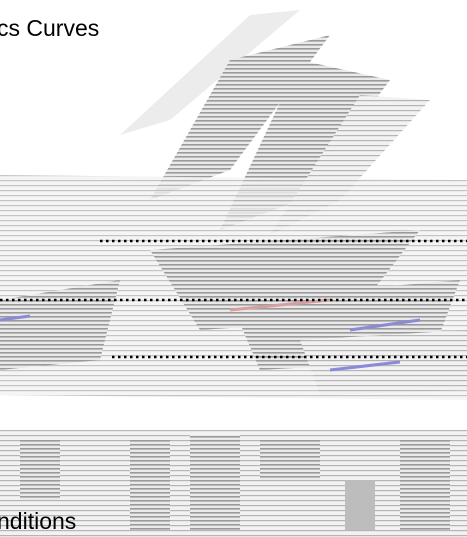  Describe the element at coordinates (49, 28) in the screenshot. I see `title: cs Curves` at that location.